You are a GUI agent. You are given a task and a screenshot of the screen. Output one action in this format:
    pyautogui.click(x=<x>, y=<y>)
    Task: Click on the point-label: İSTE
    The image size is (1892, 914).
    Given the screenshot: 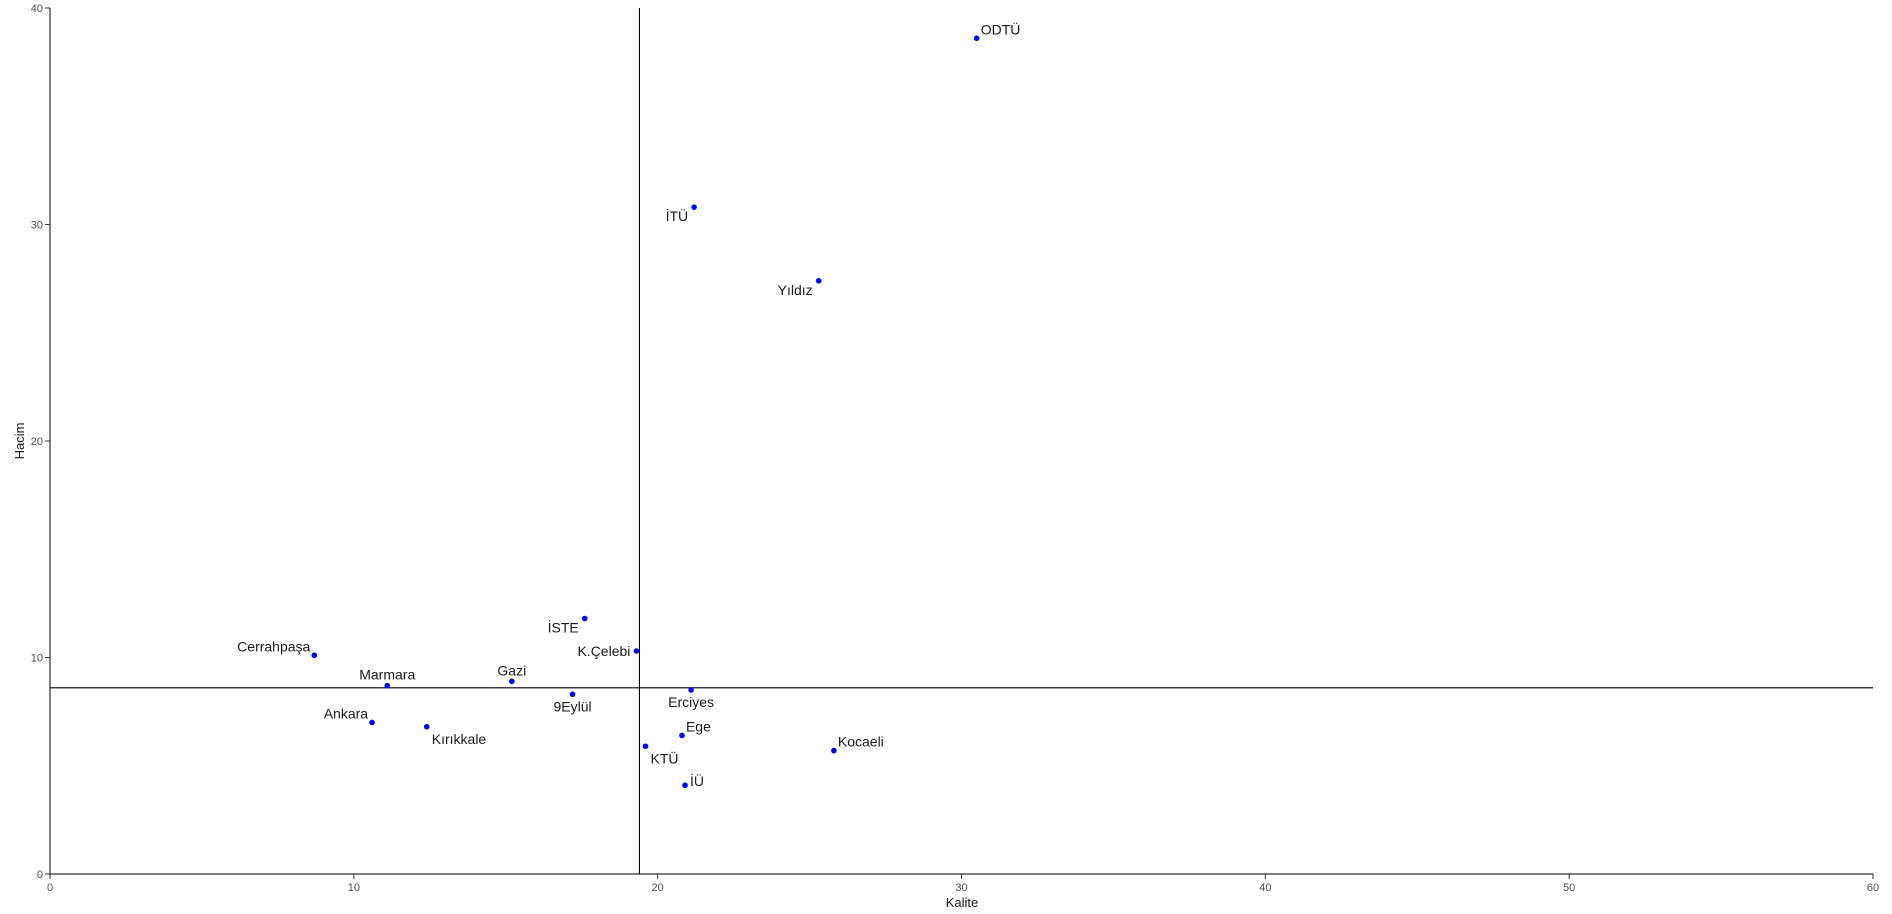 What is the action you would take?
    pyautogui.click(x=563, y=627)
    